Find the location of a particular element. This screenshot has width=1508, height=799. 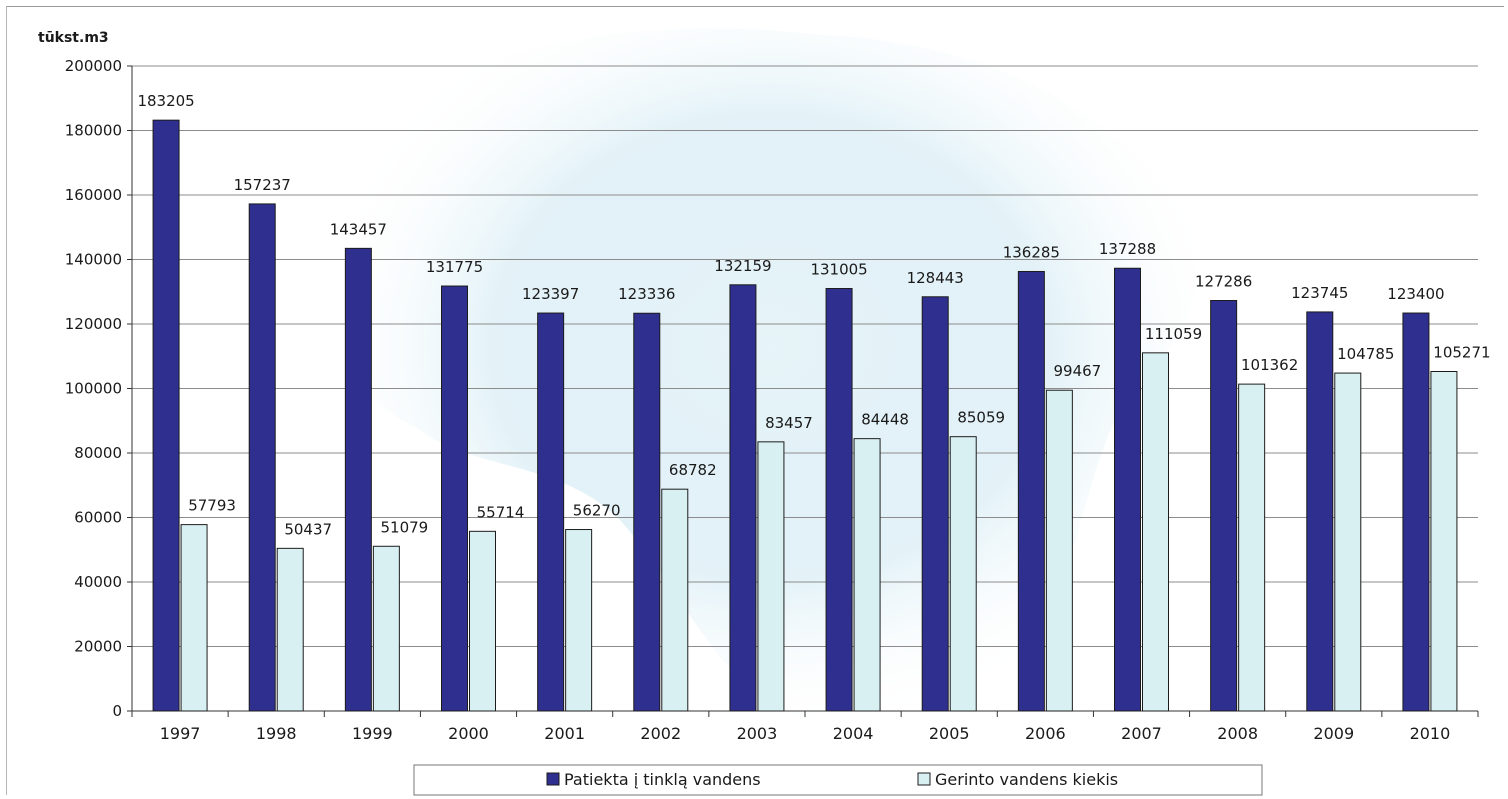

data-label: 51079 is located at coordinates (404, 527).